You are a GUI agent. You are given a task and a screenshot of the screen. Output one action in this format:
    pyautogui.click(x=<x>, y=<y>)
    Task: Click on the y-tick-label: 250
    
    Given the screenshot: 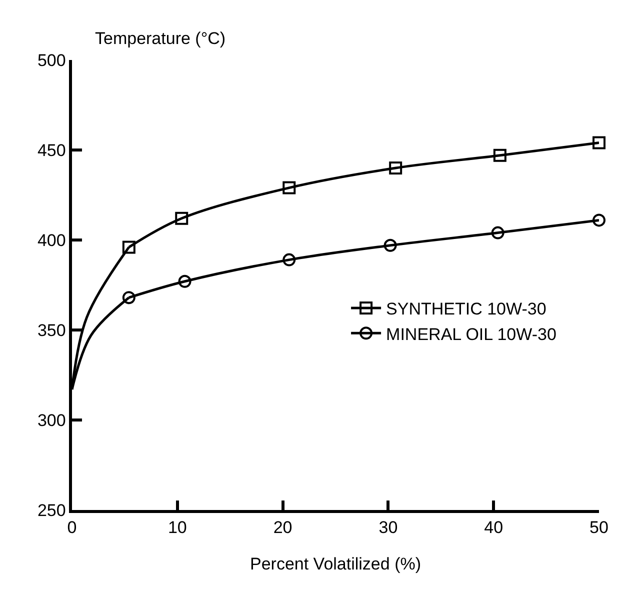 What is the action you would take?
    pyautogui.click(x=51, y=510)
    